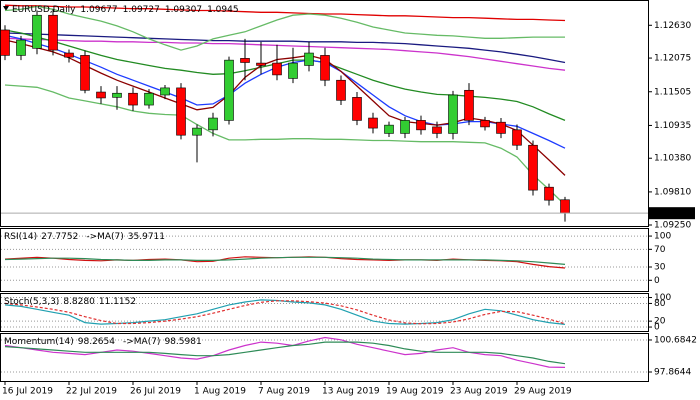 This screenshot has height=400, width=700. Describe the element at coordinates (351, 392) in the screenshot. I see `x-tick-label: 13 Aug 2019` at that location.